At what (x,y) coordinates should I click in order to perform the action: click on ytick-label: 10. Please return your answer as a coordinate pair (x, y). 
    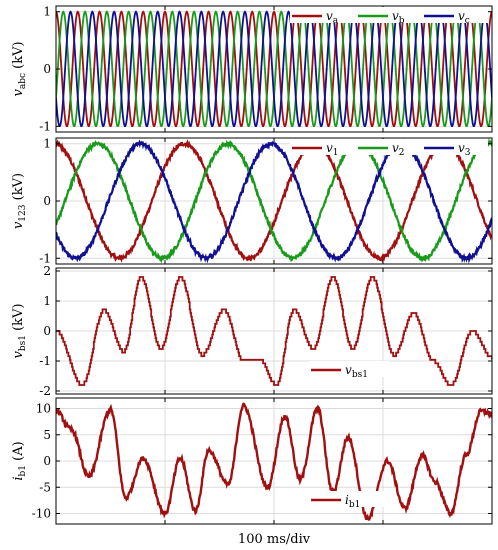
    Looking at the image, I should click on (43, 409).